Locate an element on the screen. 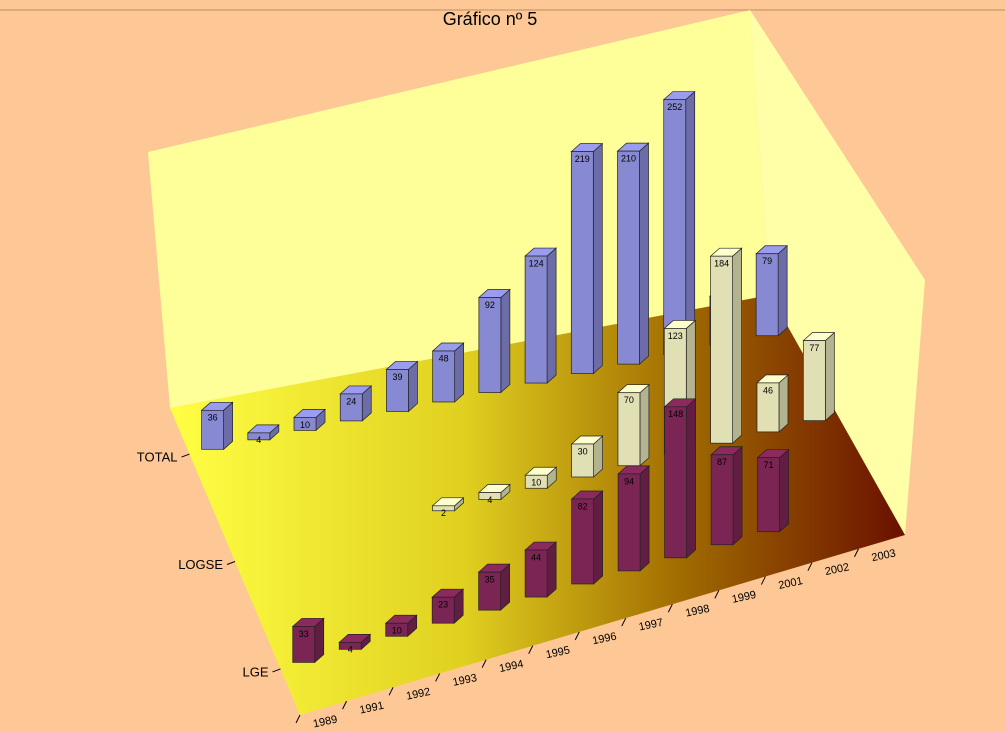 Image resolution: width=1005 pixels, height=731 pixels. value-label: 36 is located at coordinates (213, 418).